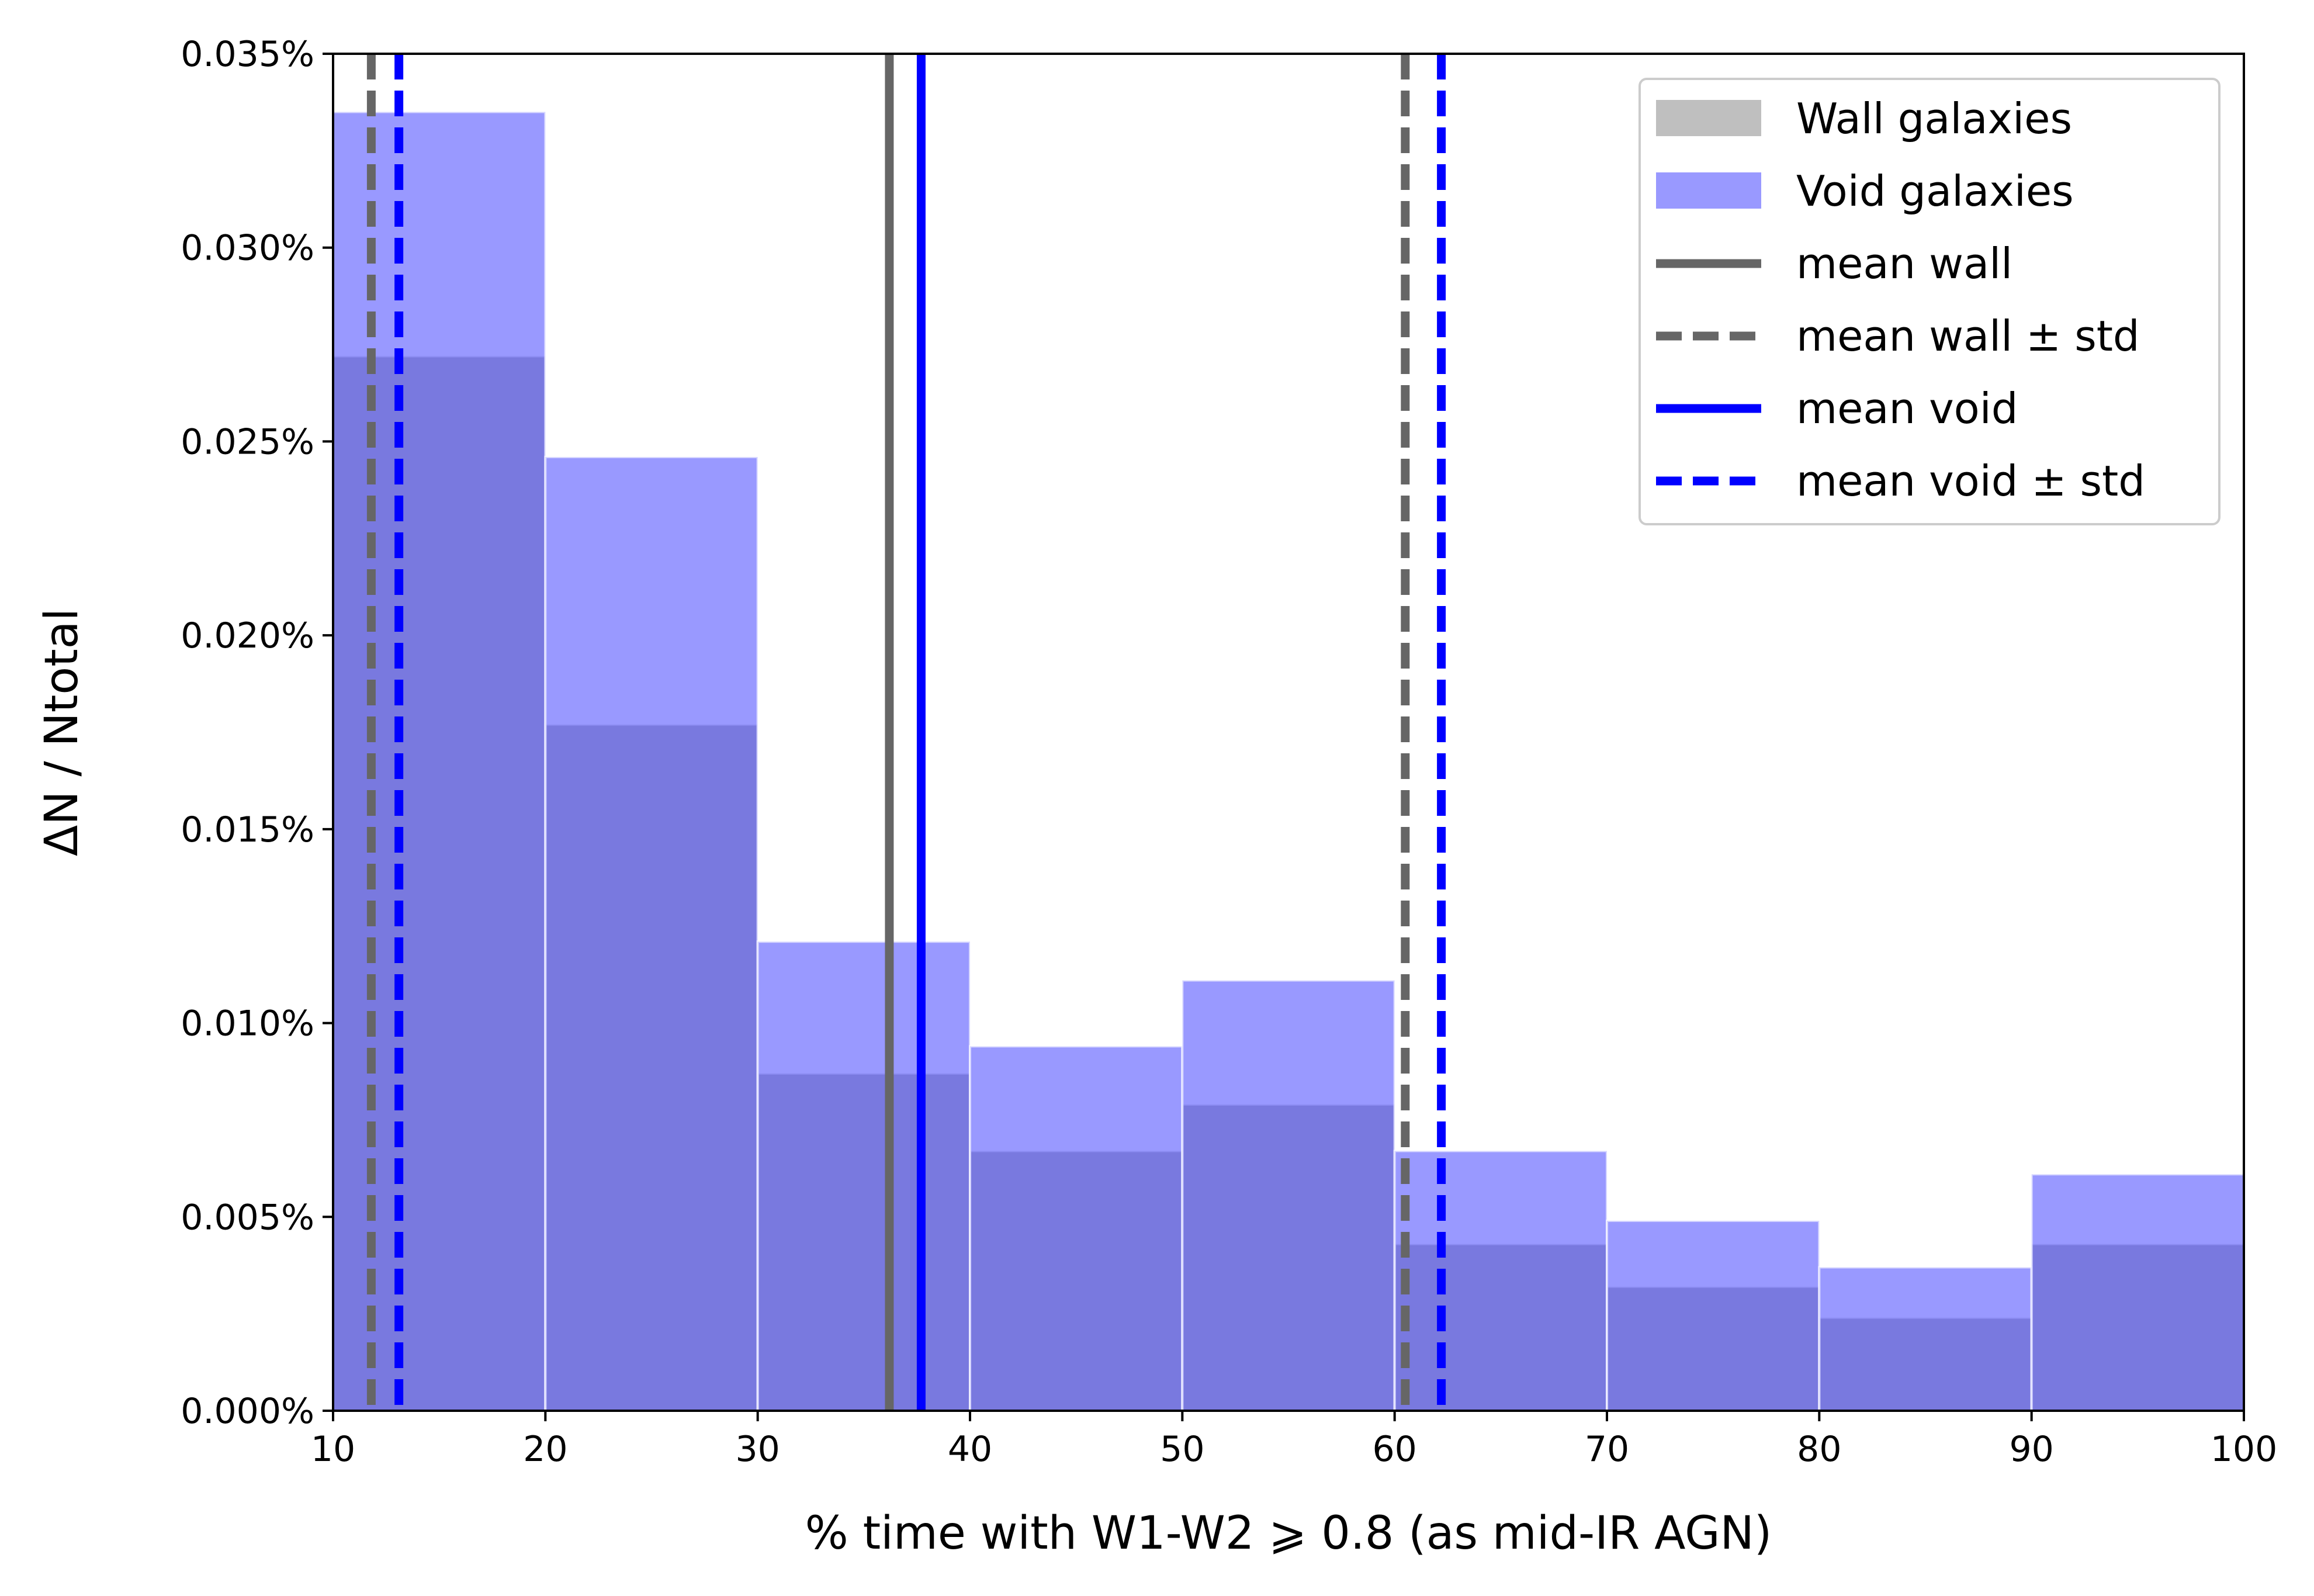 The height and width of the screenshot is (1596, 2314). What do you see at coordinates (248, 1023) in the screenshot?
I see `y-tick-label: 0.010%` at bounding box center [248, 1023].